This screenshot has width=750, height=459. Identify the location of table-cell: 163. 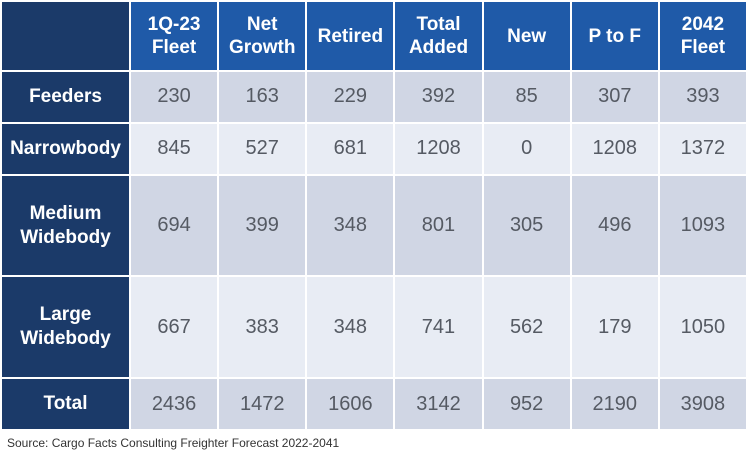
(262, 97).